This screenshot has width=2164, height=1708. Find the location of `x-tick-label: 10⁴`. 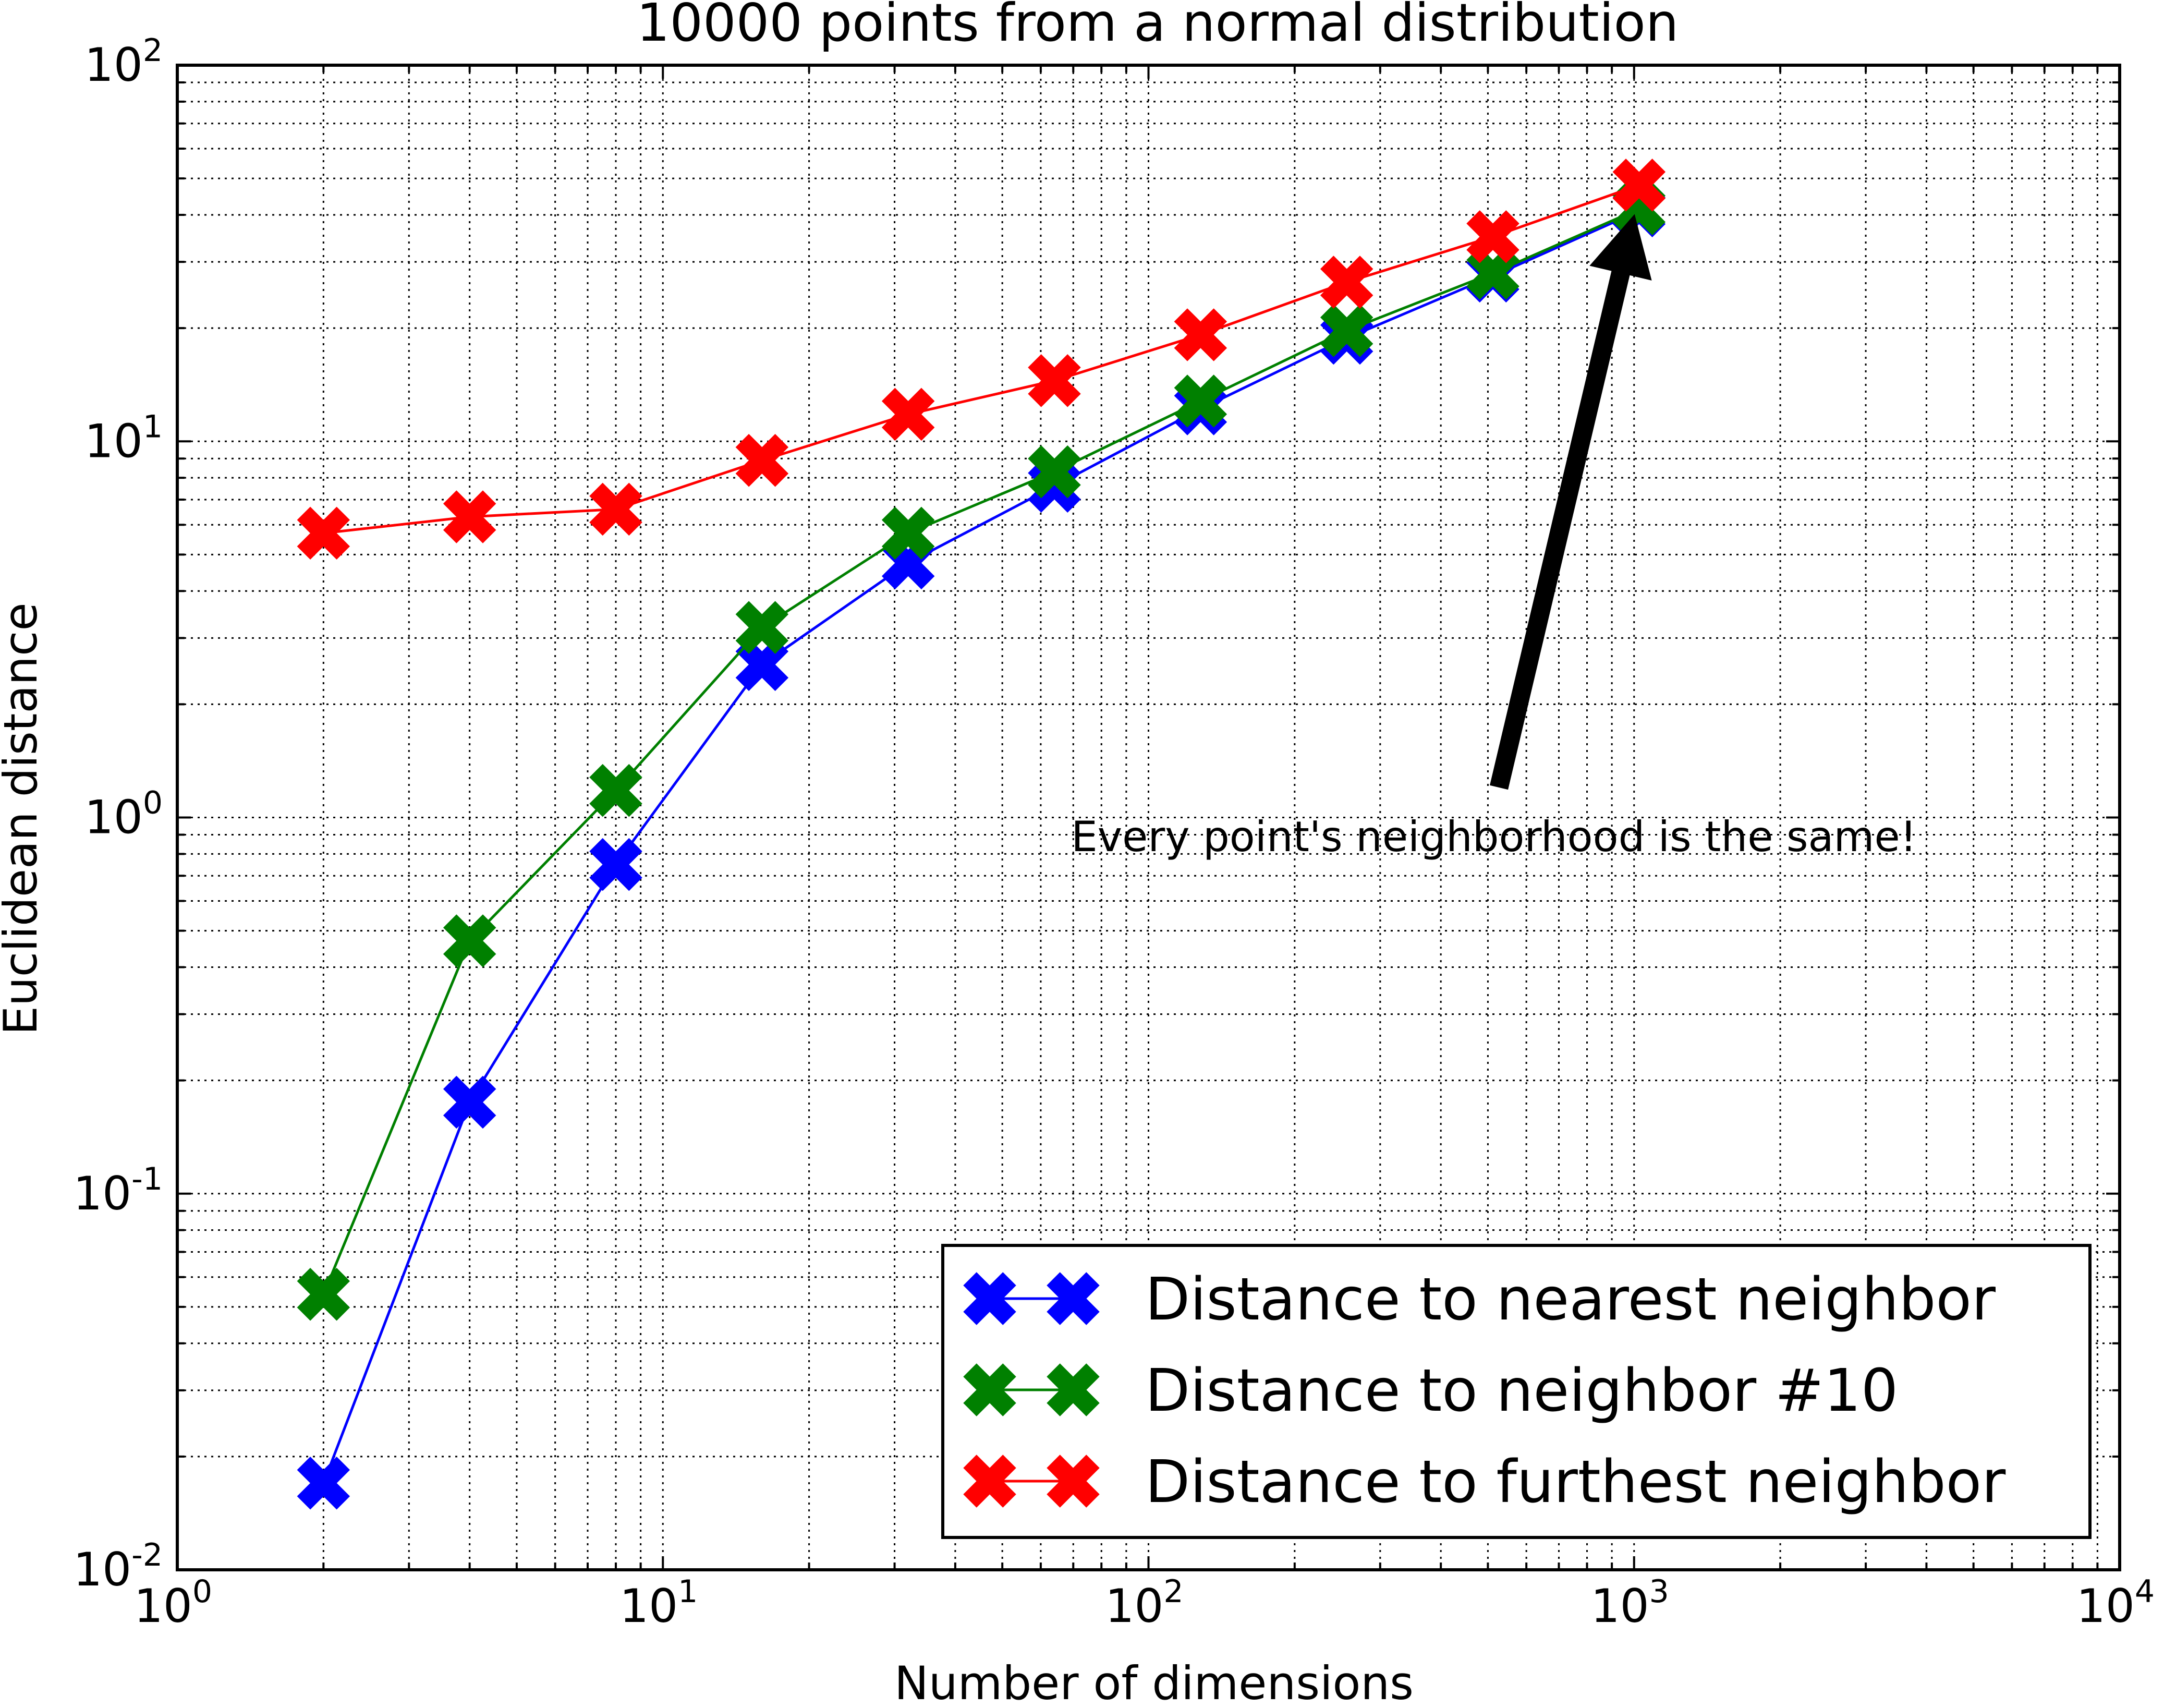

x-tick-label: 10⁴ is located at coordinates (2115, 1603).